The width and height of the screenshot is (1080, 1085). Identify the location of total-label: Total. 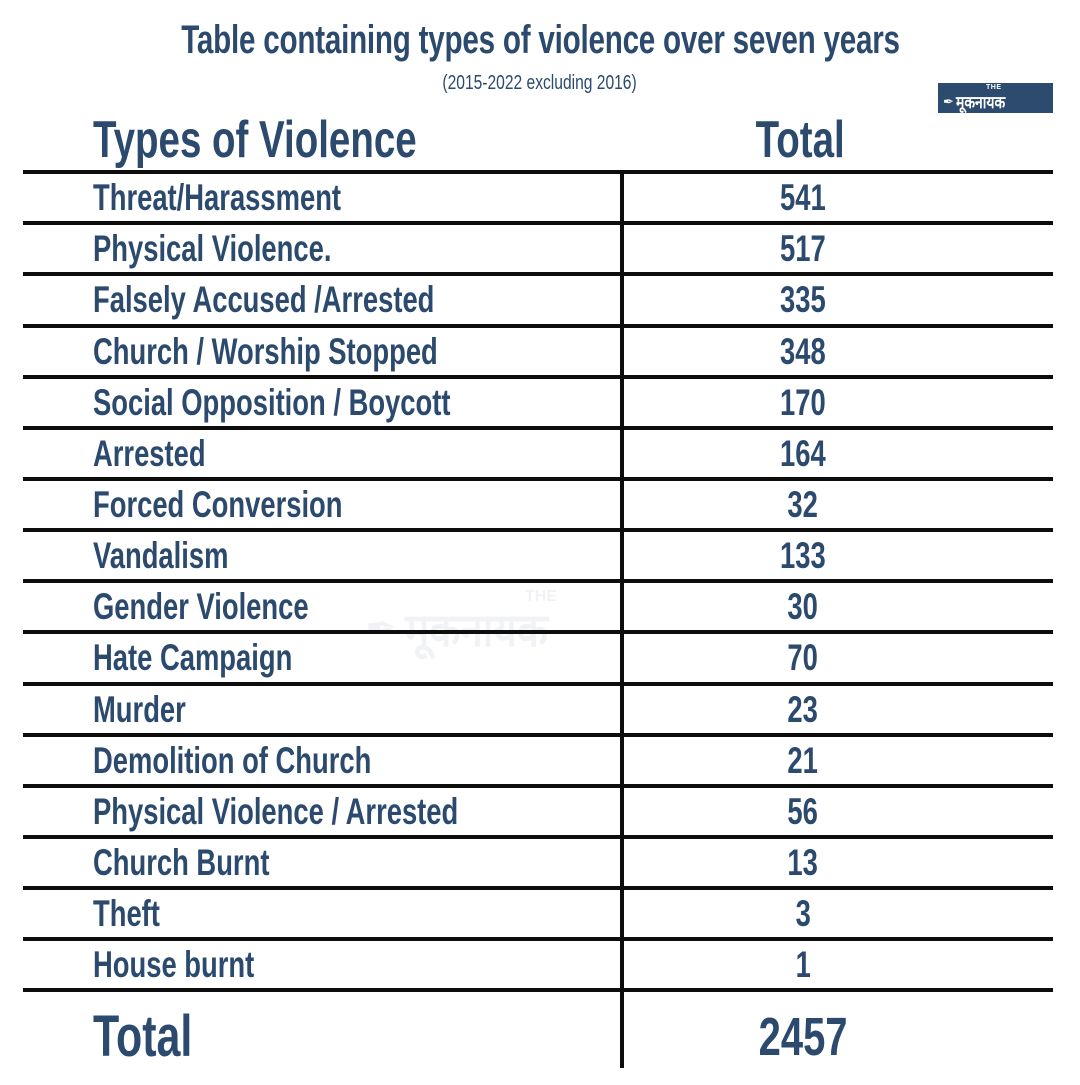
(160, 1037).